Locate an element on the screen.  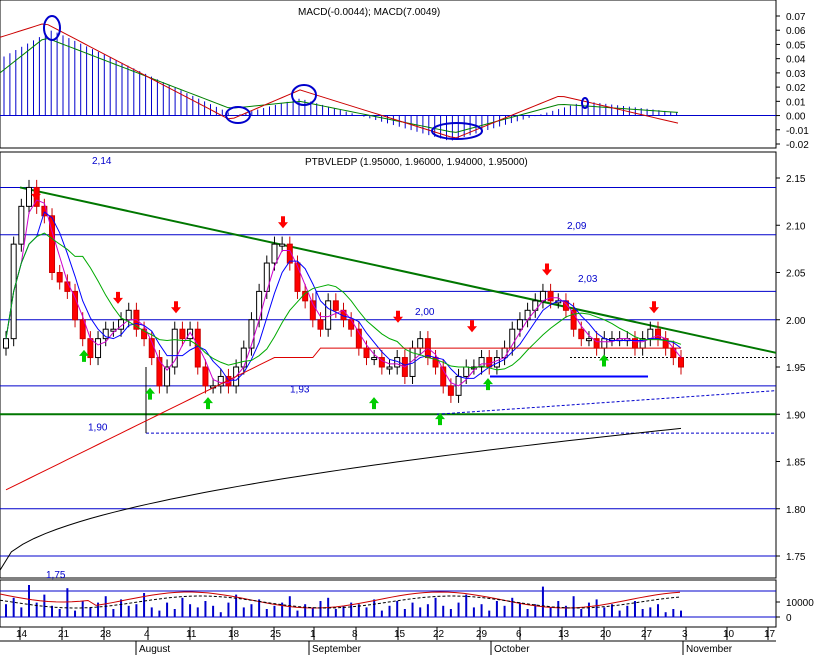
level-label: 1,90 is located at coordinates (98, 427).